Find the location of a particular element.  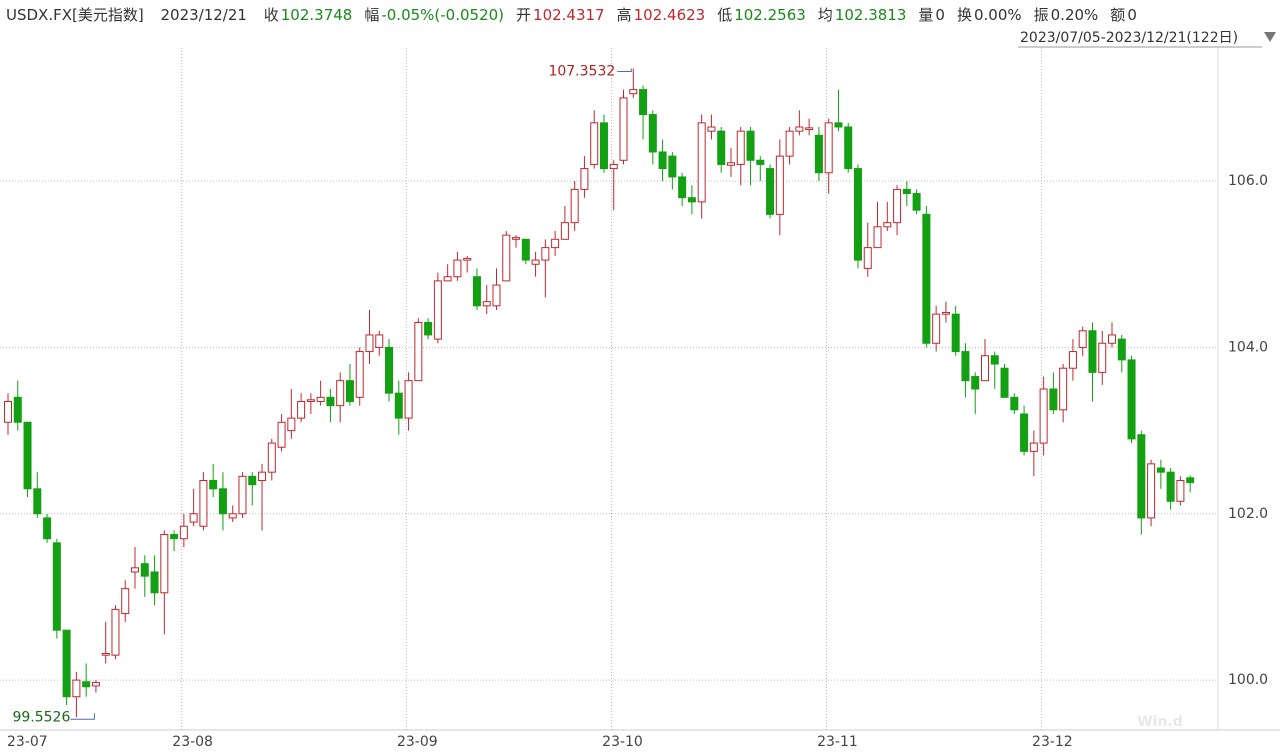

title: USDX.FX[美元指数] is located at coordinates (75, 15).